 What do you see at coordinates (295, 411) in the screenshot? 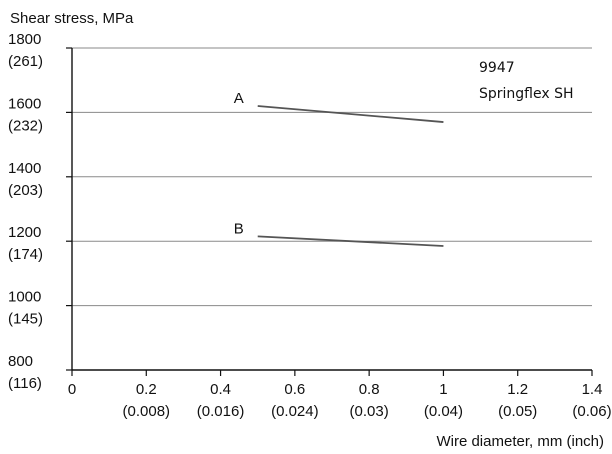
I see `x-tick-sublabel: (0.024)` at bounding box center [295, 411].